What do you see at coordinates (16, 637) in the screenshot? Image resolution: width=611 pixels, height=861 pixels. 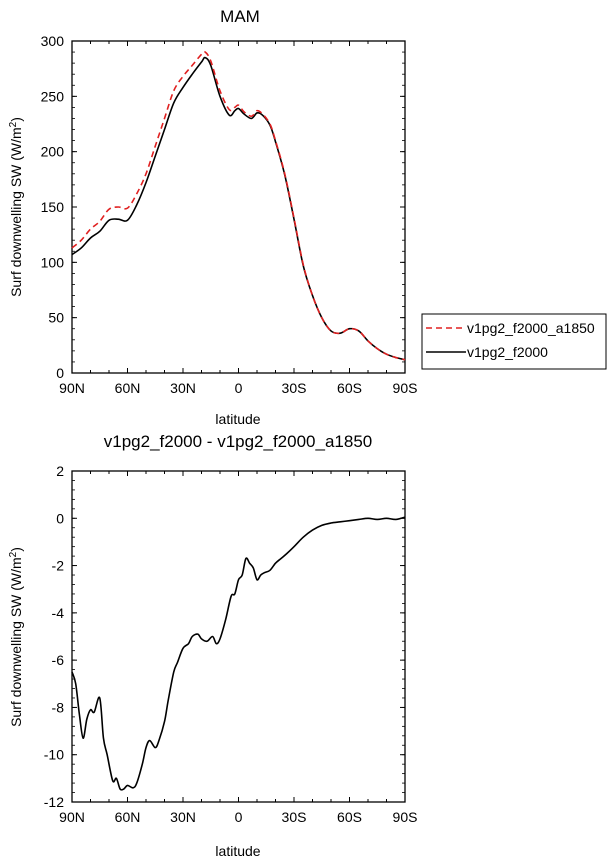 I see `bottom-y-axis-label: Surf downwelling SW (W/m2)` at bounding box center [16, 637].